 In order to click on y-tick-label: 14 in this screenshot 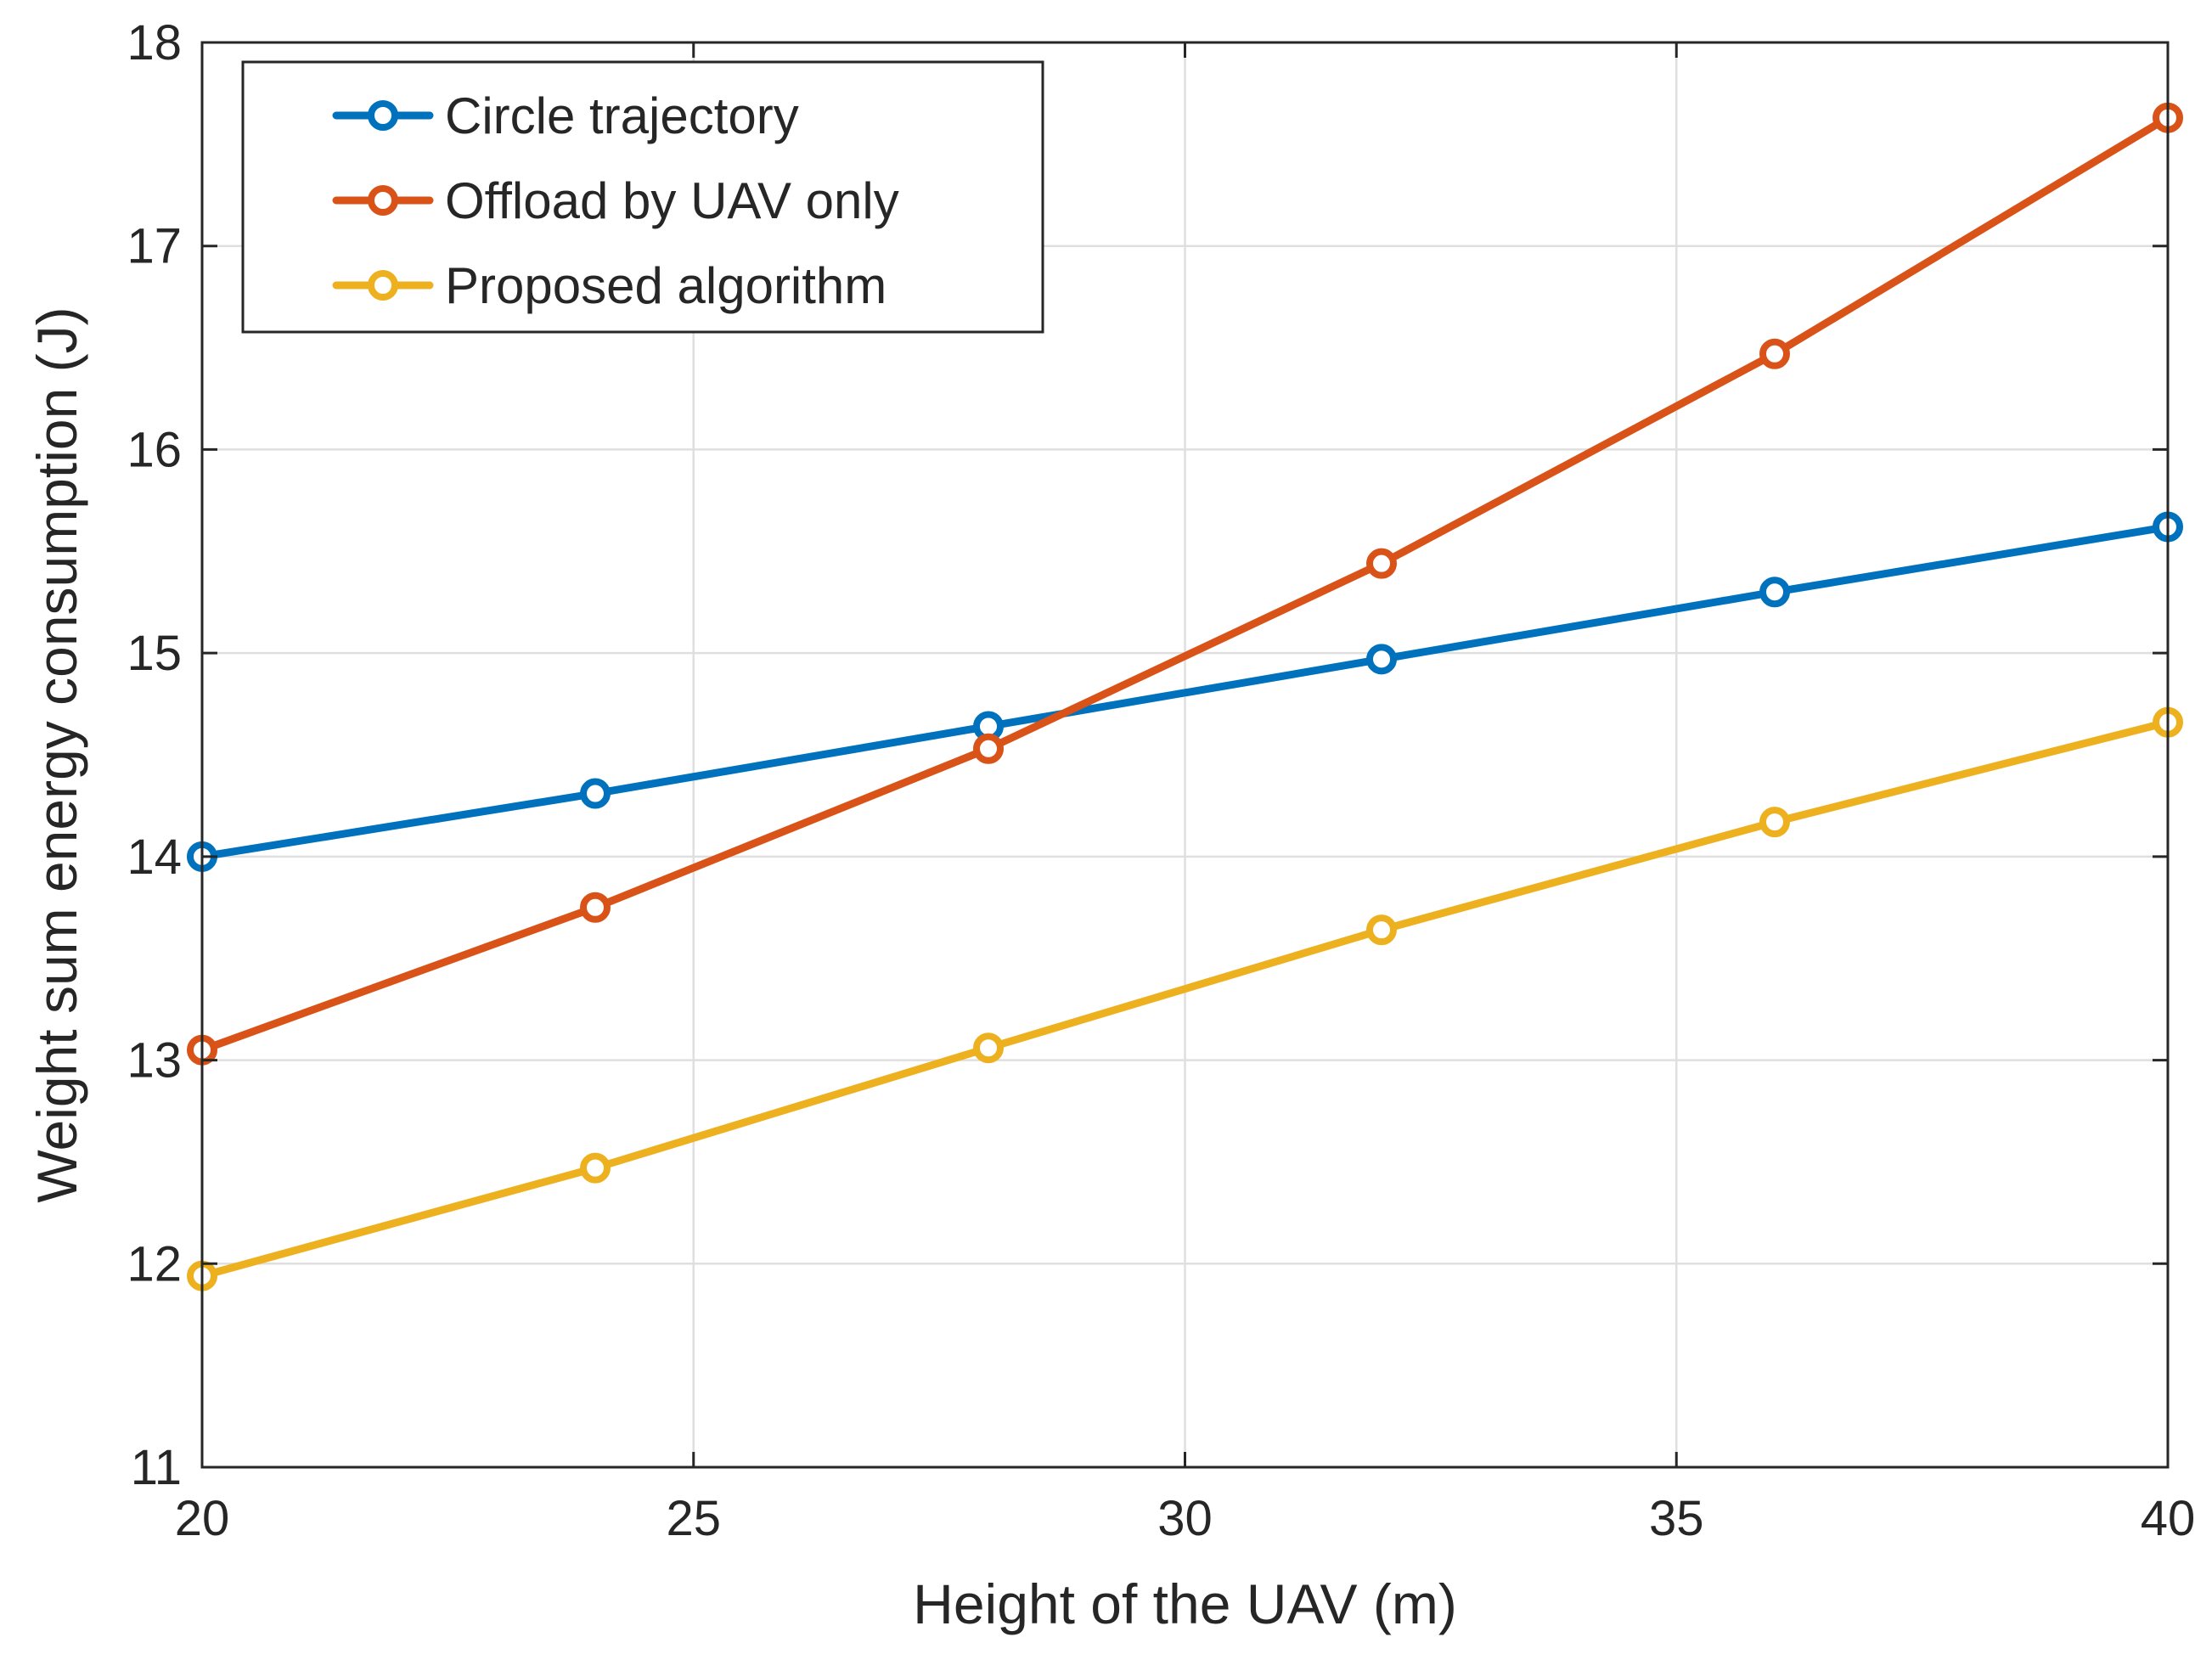, I will do `click(154, 857)`.